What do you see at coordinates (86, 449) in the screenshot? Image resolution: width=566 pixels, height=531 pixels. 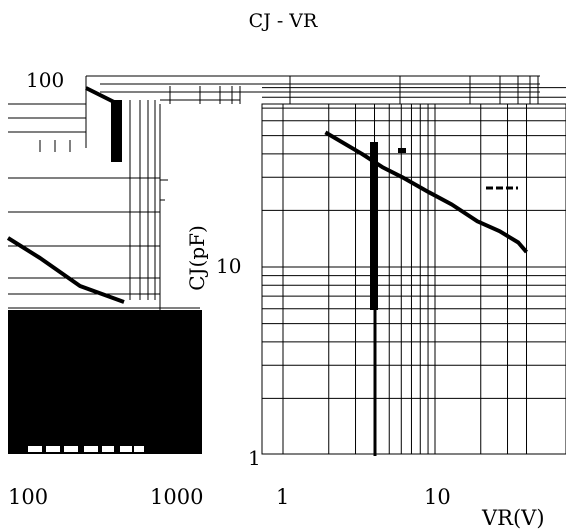 I see `block-ticks` at bounding box center [86, 449].